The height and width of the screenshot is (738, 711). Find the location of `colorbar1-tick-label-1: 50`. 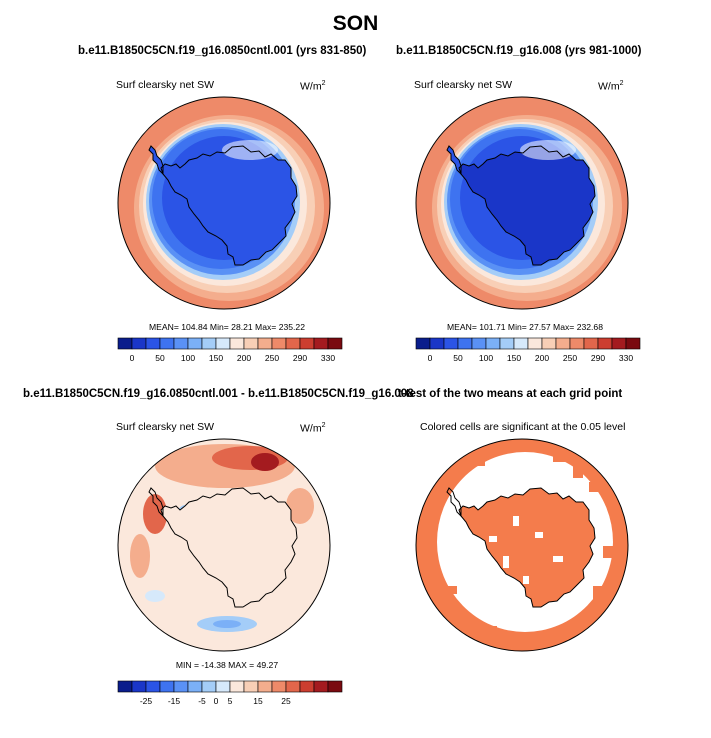

colorbar1-tick-label-1: 50 is located at coordinates (160, 358).